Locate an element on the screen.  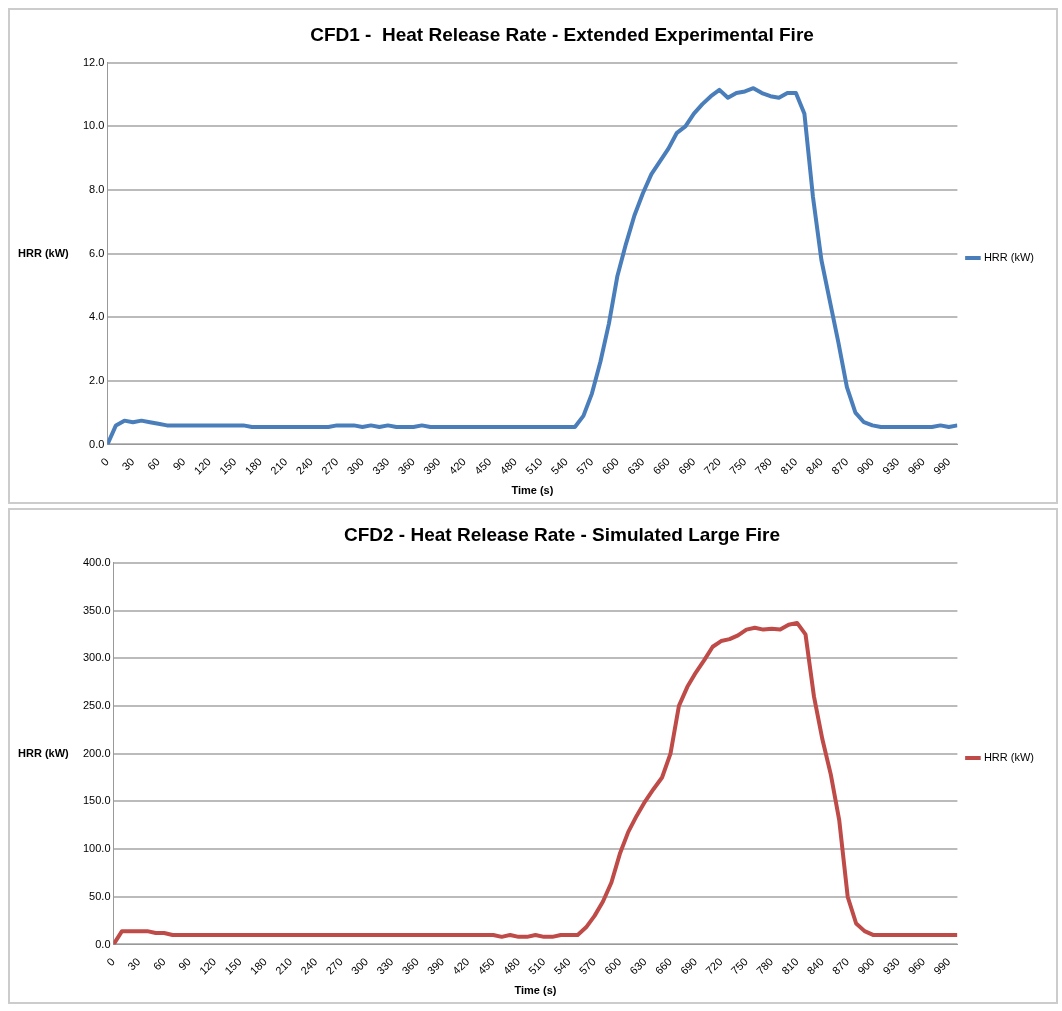
y-tick-label: 4.0 is located at coordinates (97, 316).